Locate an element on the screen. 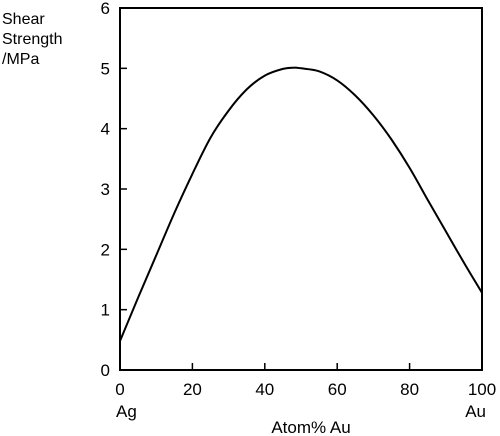  y-tick-label: 0 is located at coordinates (105, 370).